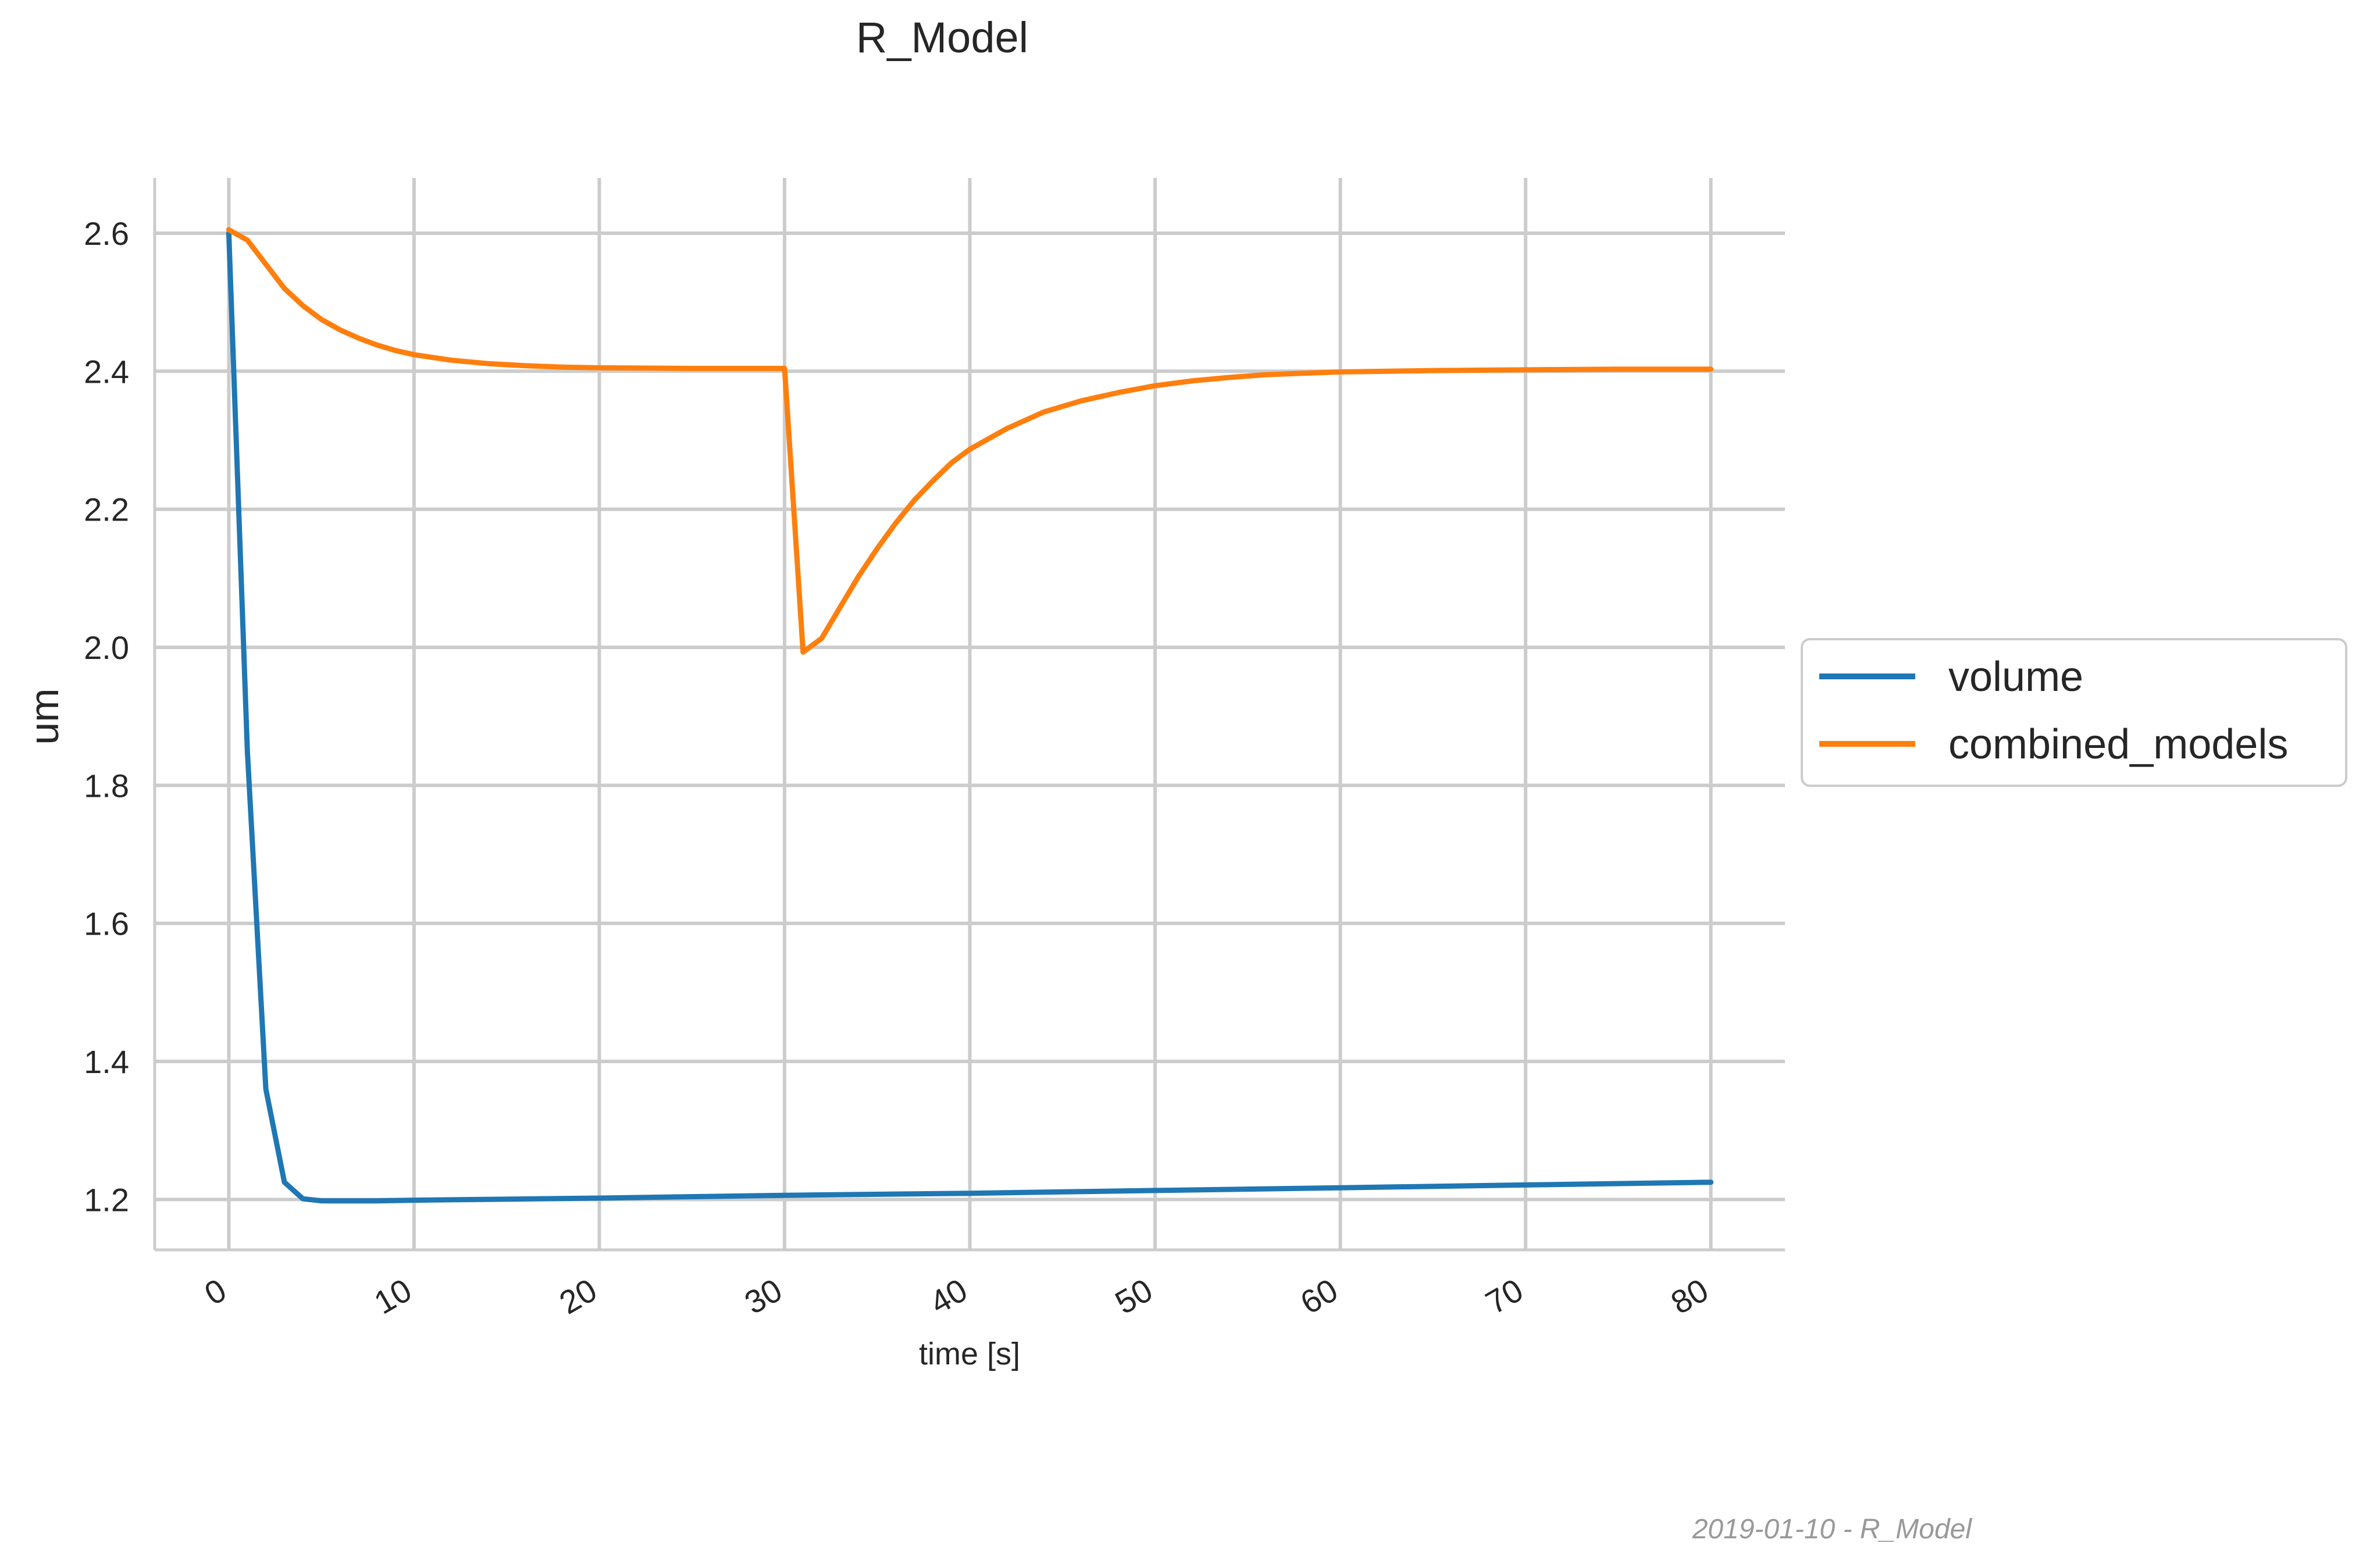 The width and height of the screenshot is (2359, 1568). What do you see at coordinates (44, 716) in the screenshot?
I see `y-axis-label: um` at bounding box center [44, 716].